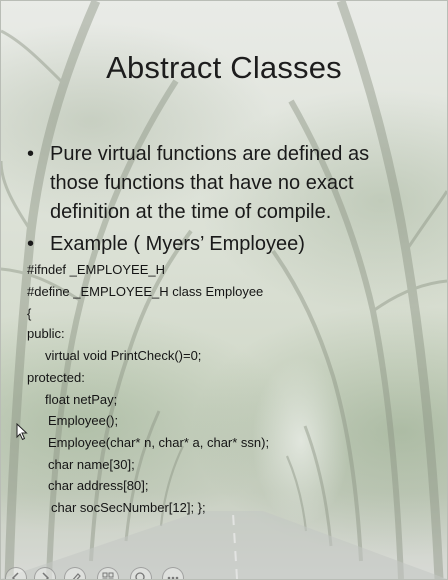  I want to click on slideshow-controls, so click(101, 571).